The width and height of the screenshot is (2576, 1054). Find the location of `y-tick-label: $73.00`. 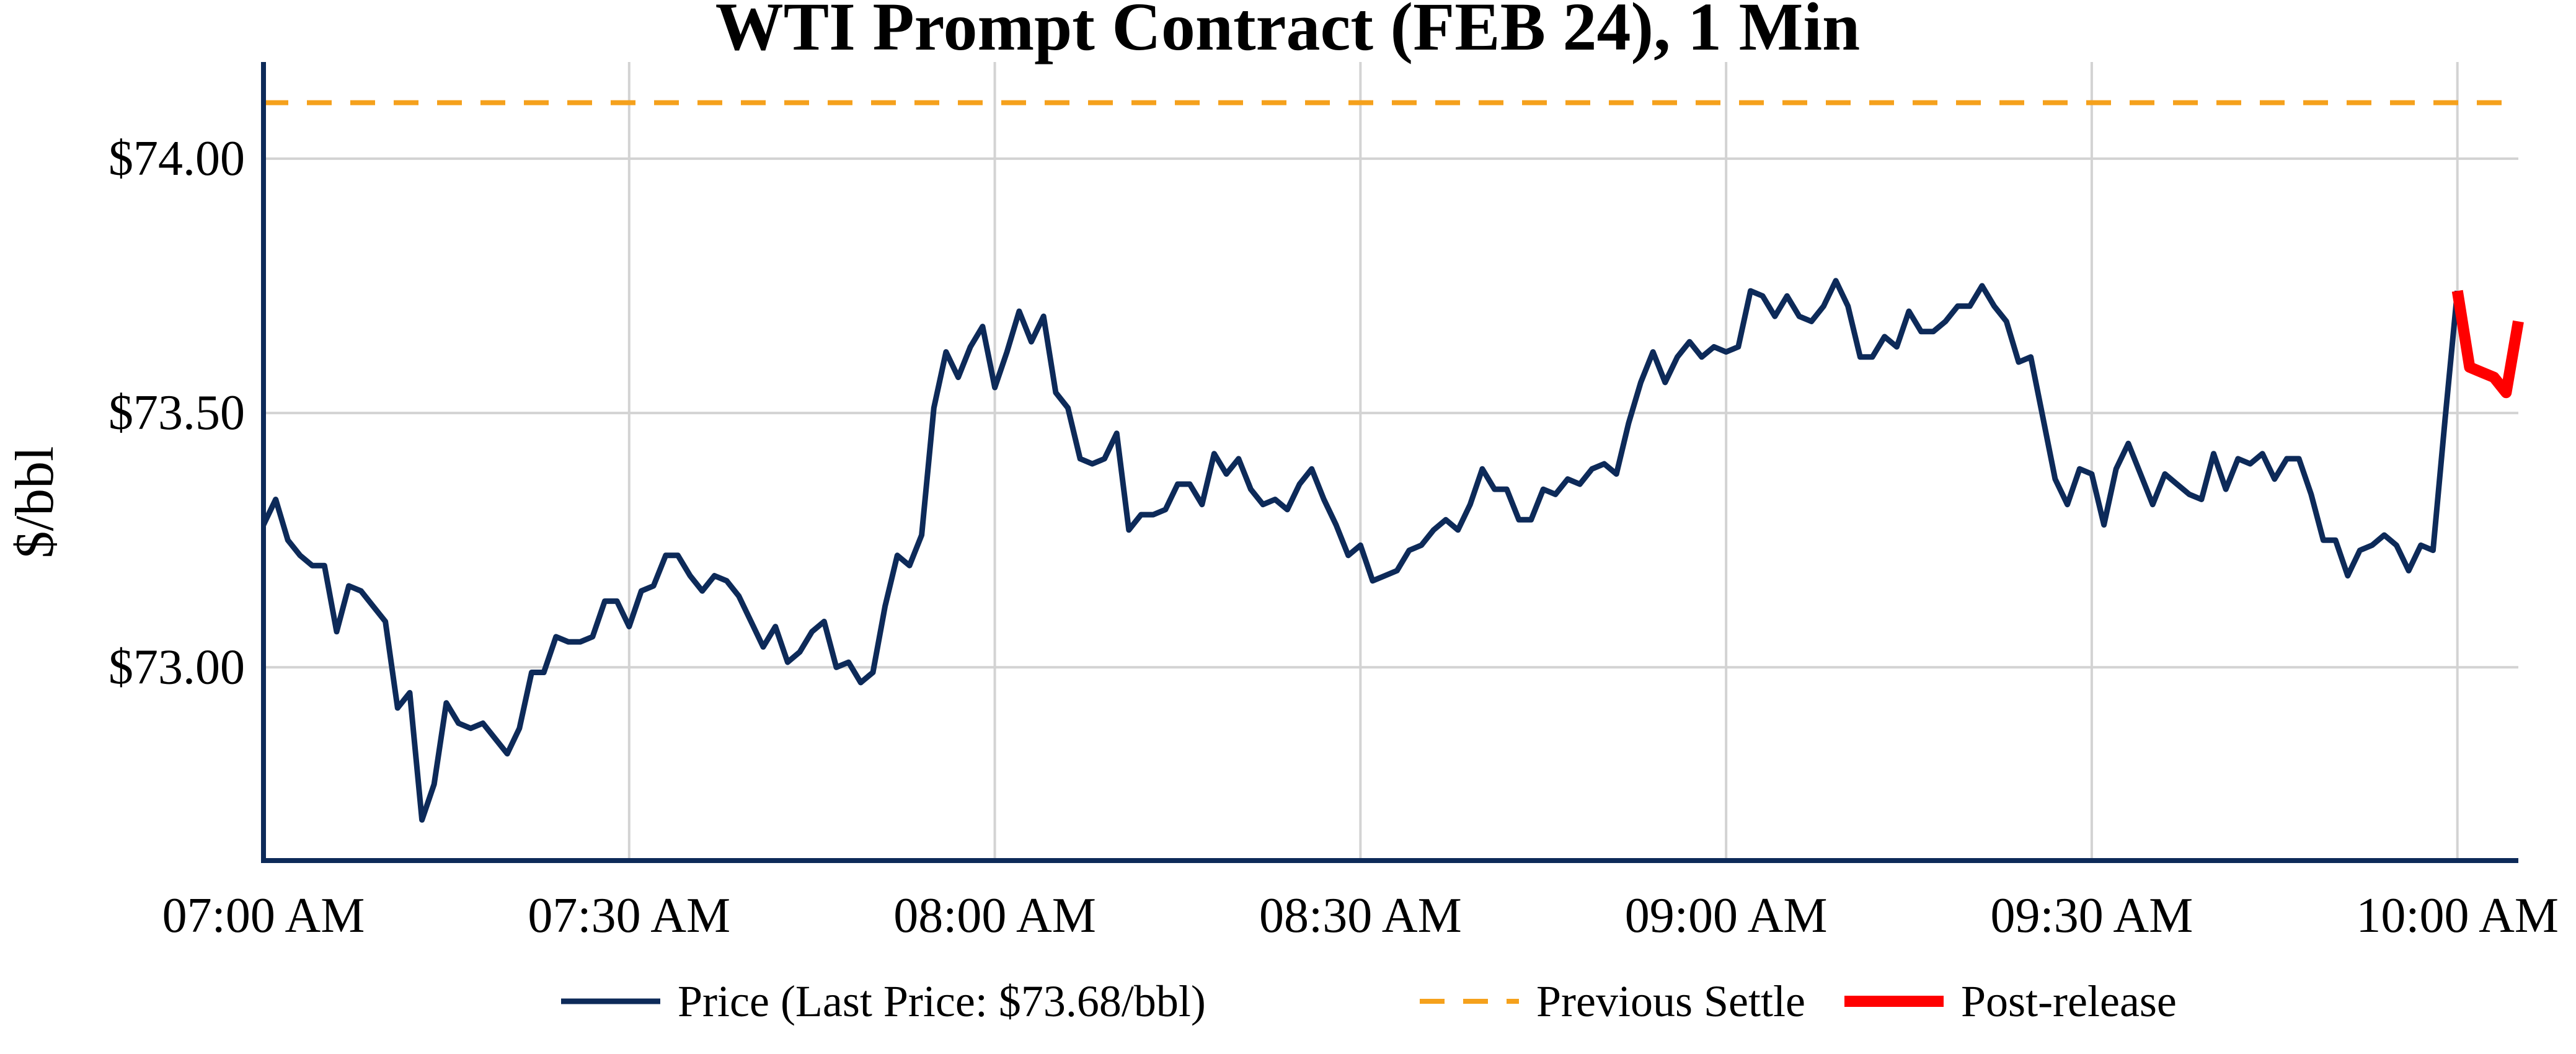

y-tick-label: $73.00 is located at coordinates (176, 667).